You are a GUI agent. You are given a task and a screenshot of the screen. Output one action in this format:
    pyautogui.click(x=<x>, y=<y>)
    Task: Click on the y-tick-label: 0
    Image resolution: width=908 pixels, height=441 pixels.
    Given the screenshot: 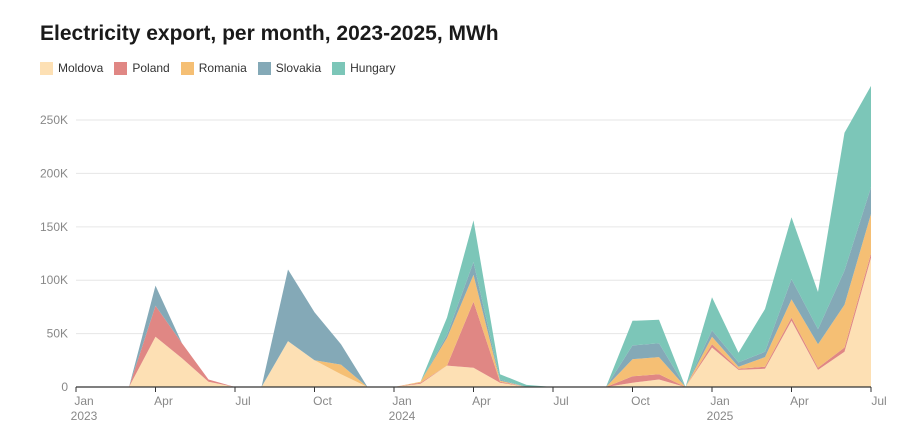 What is the action you would take?
    pyautogui.click(x=64, y=387)
    